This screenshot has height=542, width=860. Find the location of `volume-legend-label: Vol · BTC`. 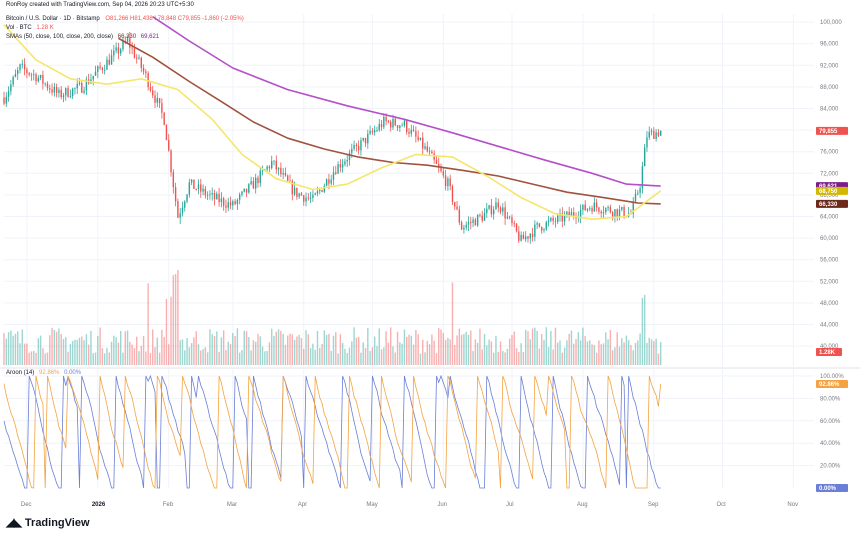

volume-legend-label: Vol · BTC is located at coordinates (19, 28).